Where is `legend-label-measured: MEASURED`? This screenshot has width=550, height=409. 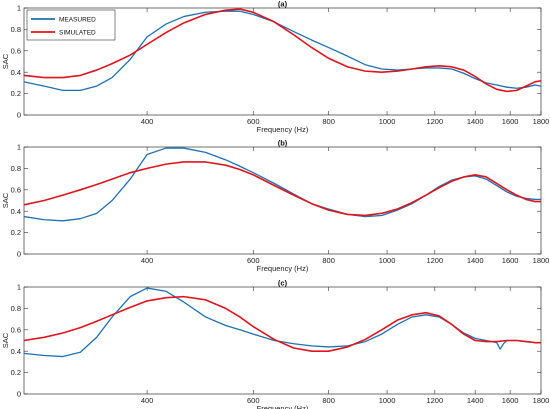 legend-label-measured: MEASURED is located at coordinates (77, 19).